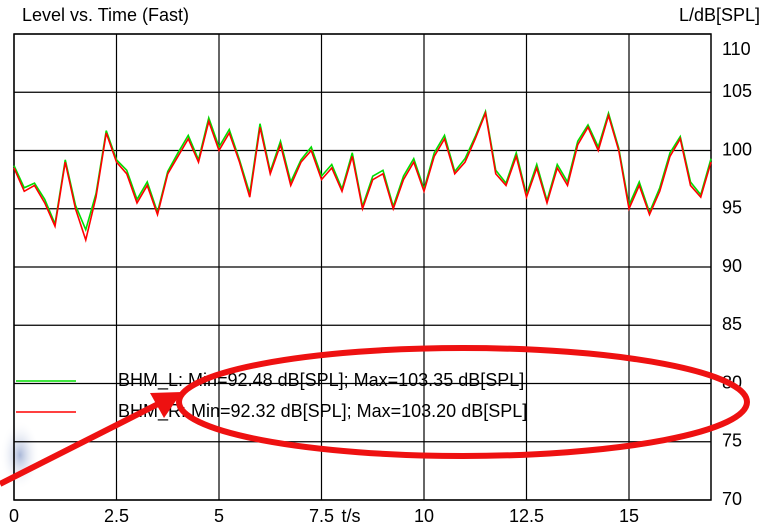 The width and height of the screenshot is (765, 529). Describe the element at coordinates (732, 441) in the screenshot. I see `y-tick-label: 75` at that location.